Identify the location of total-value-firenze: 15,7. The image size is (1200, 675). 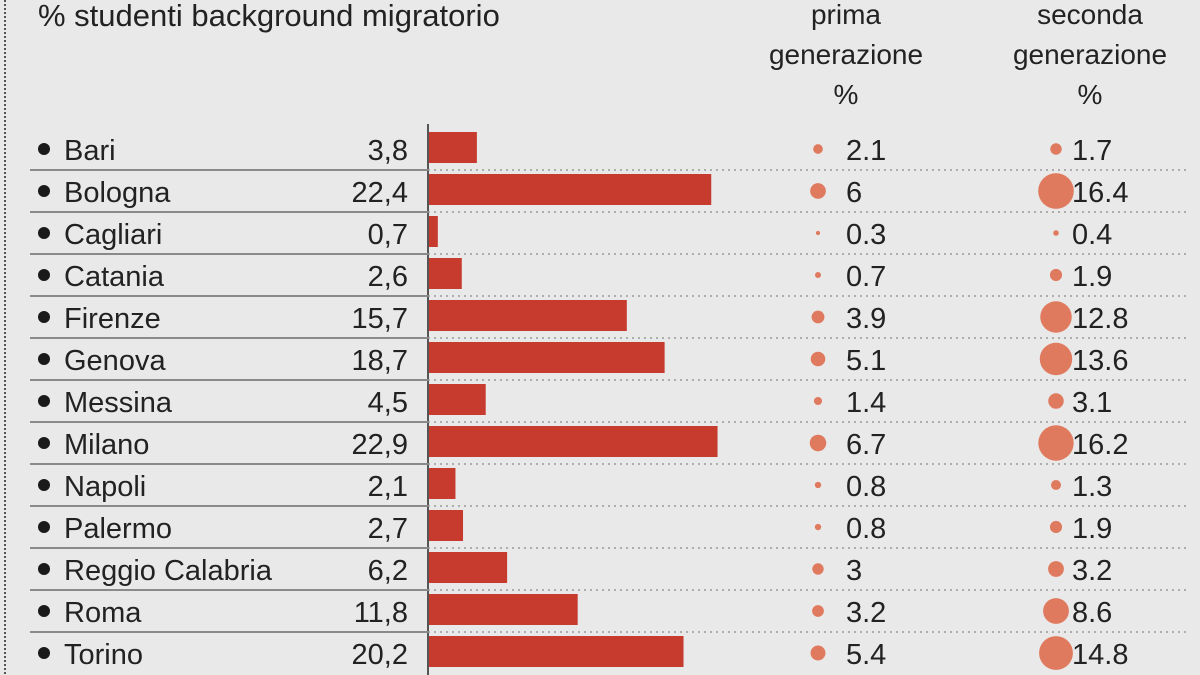
(380, 319).